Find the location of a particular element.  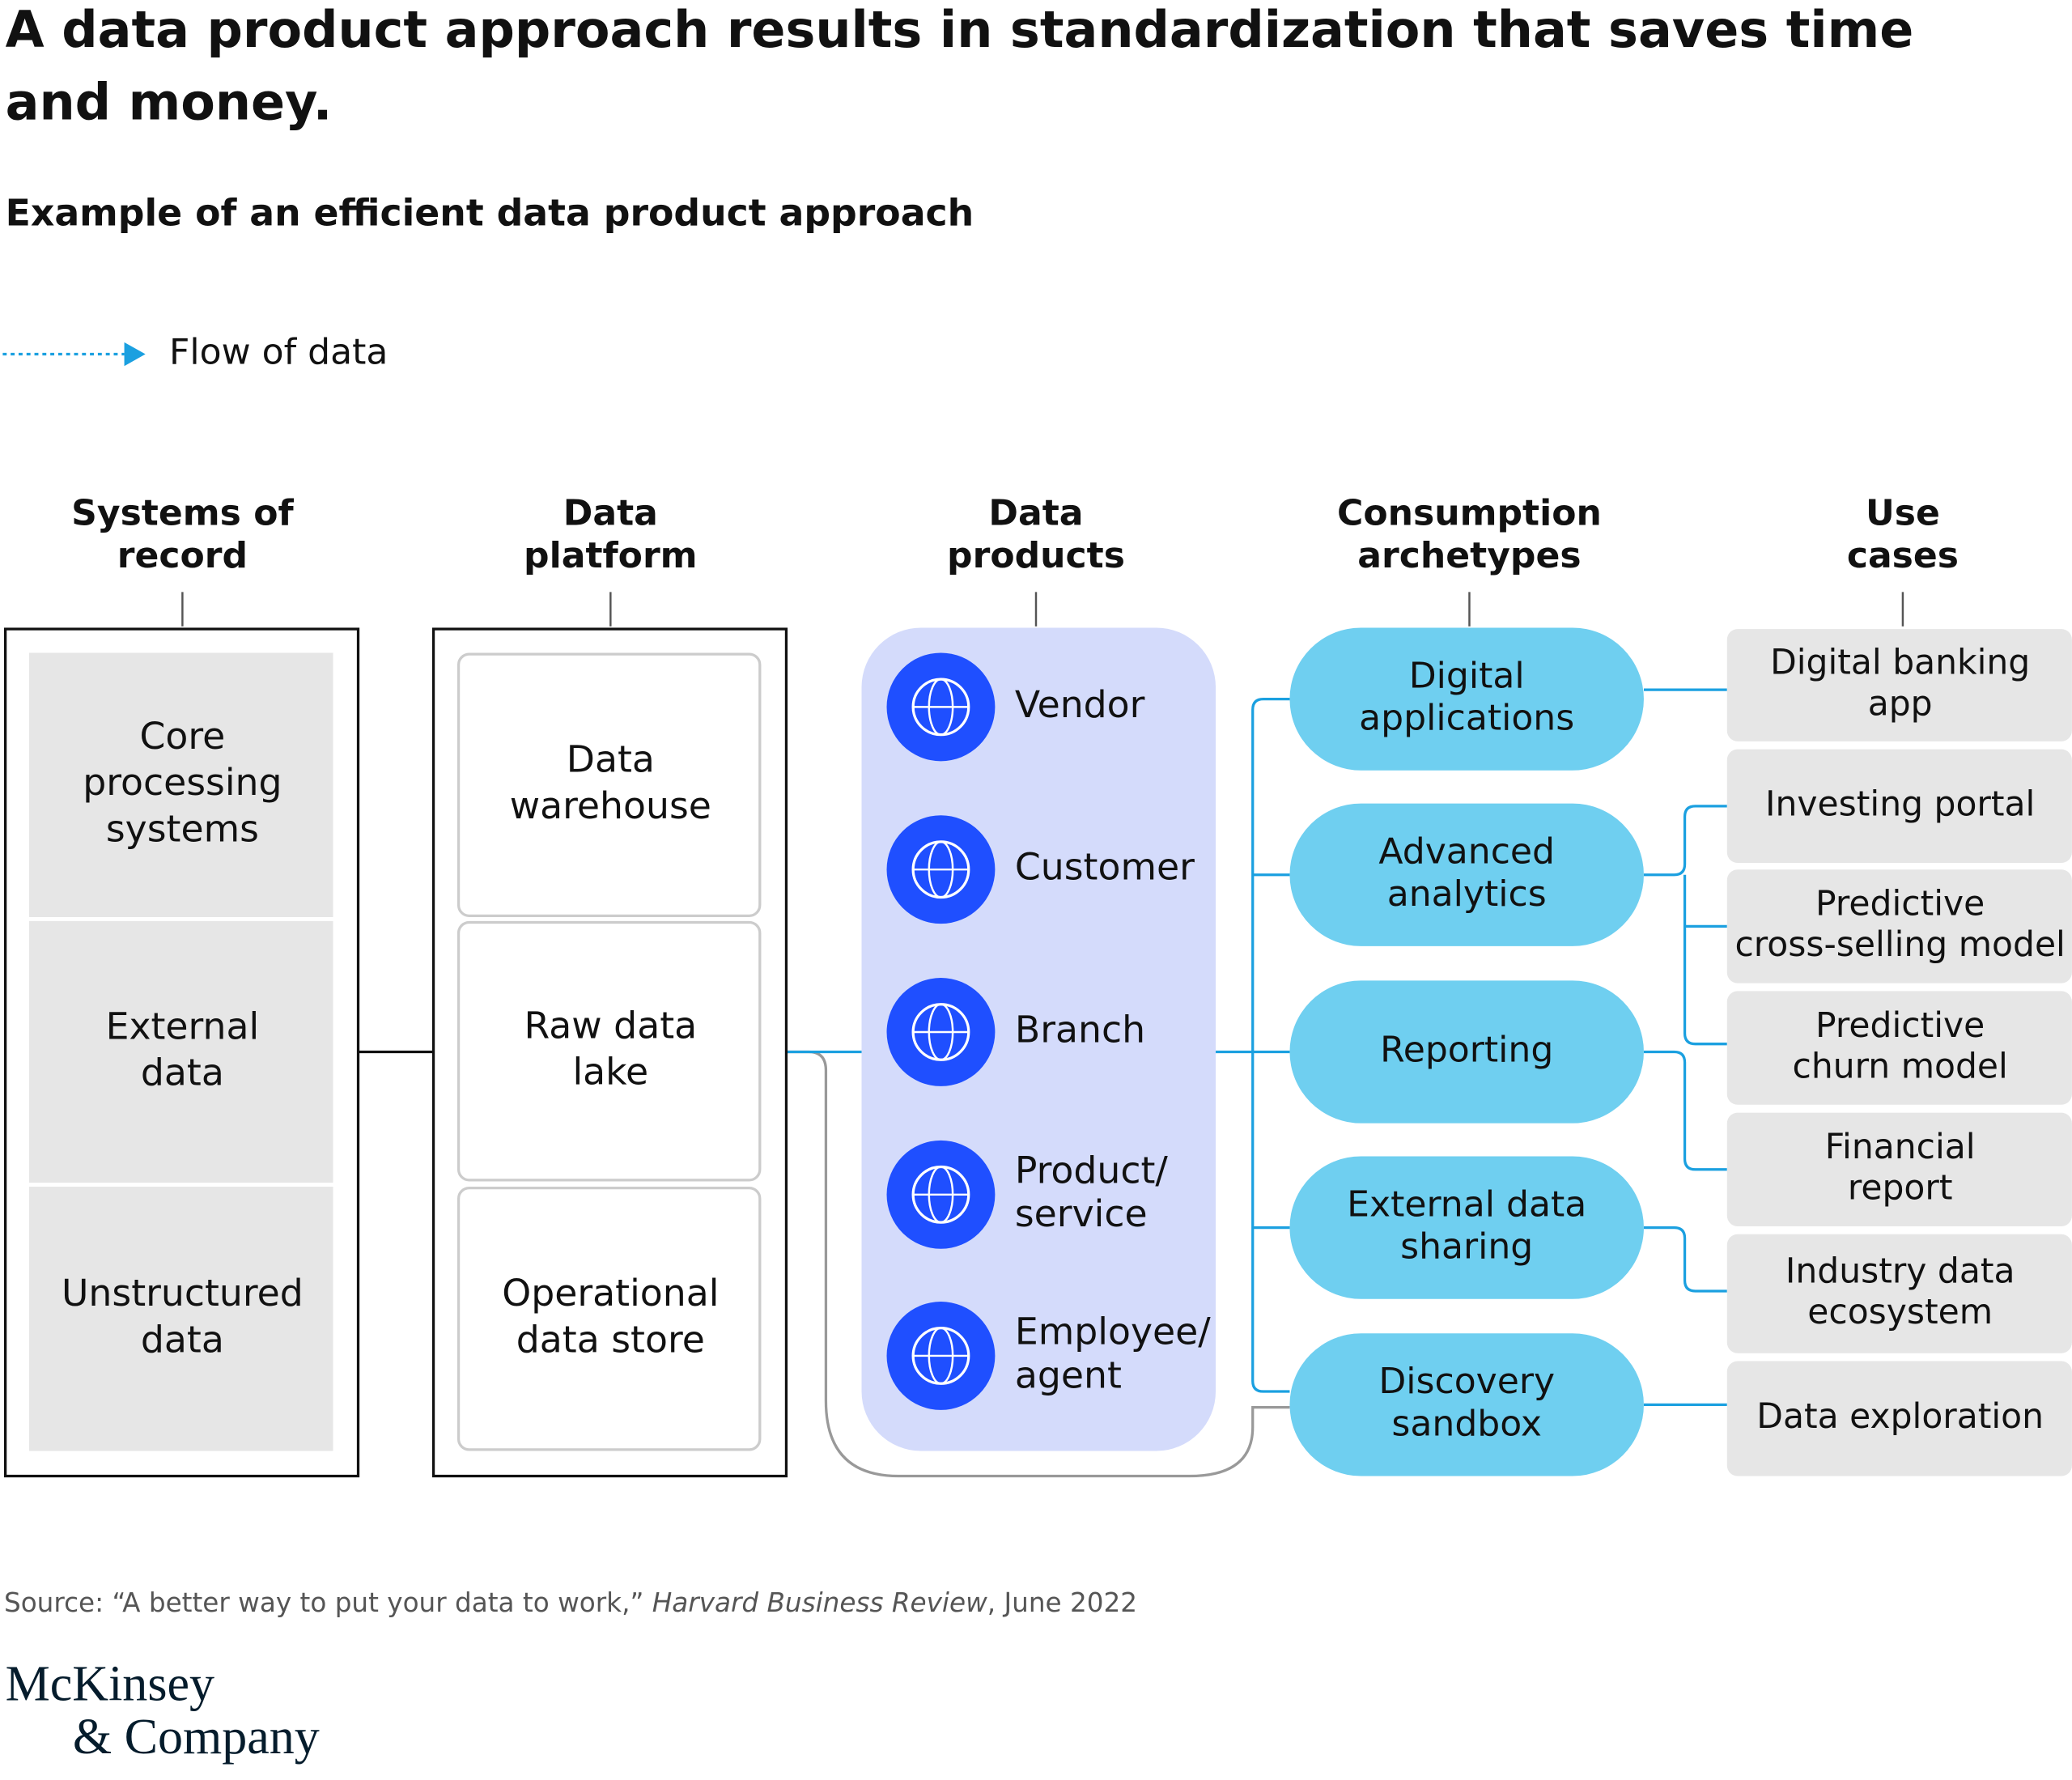

system-label: External is located at coordinates (183, 1026).